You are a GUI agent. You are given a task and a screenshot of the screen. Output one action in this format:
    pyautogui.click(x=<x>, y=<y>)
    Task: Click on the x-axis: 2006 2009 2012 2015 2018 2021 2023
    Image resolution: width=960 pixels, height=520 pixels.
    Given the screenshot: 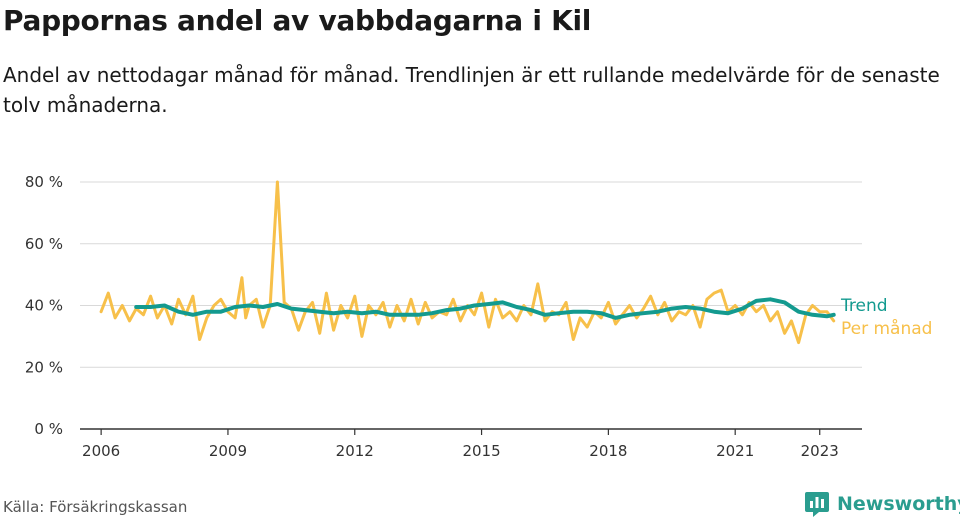 What is the action you would take?
    pyautogui.click(x=471, y=444)
    